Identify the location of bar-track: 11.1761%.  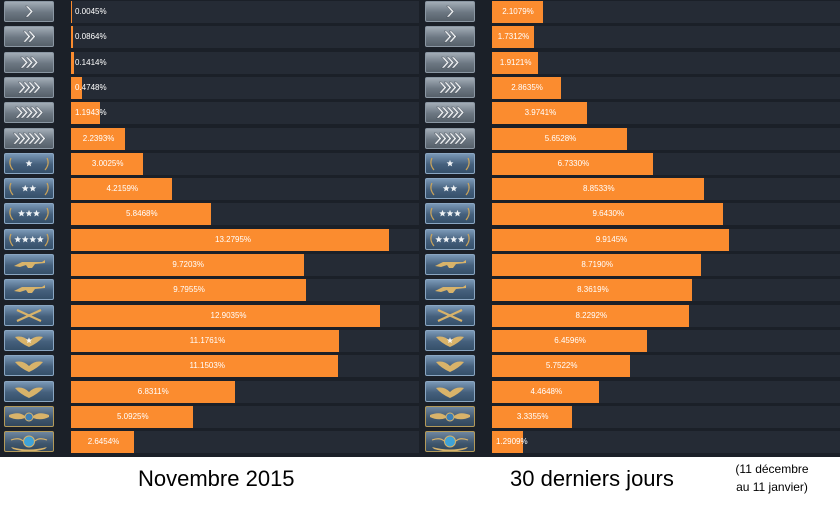
(245, 340).